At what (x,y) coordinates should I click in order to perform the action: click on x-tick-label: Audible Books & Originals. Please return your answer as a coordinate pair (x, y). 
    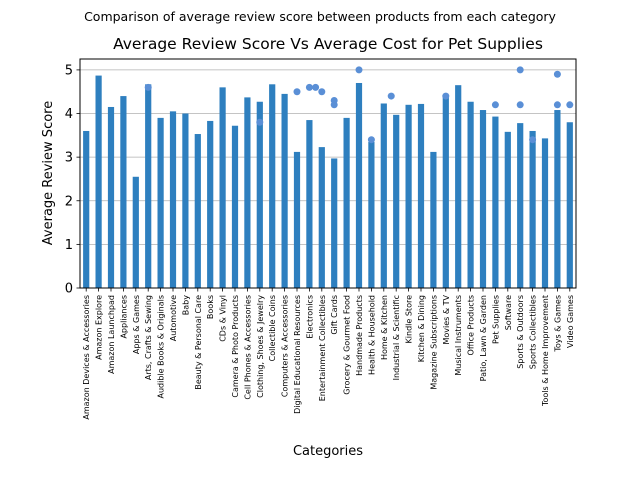
    Looking at the image, I should click on (161, 346).